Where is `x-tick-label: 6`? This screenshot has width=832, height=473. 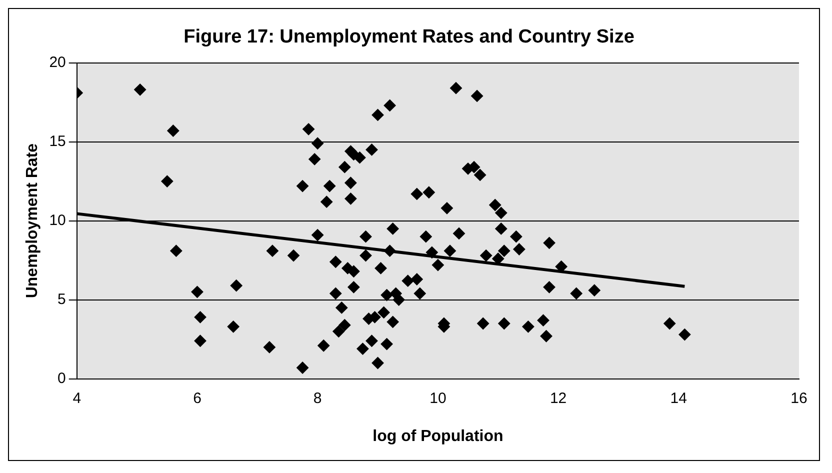
x-tick-label: 6 is located at coordinates (197, 398).